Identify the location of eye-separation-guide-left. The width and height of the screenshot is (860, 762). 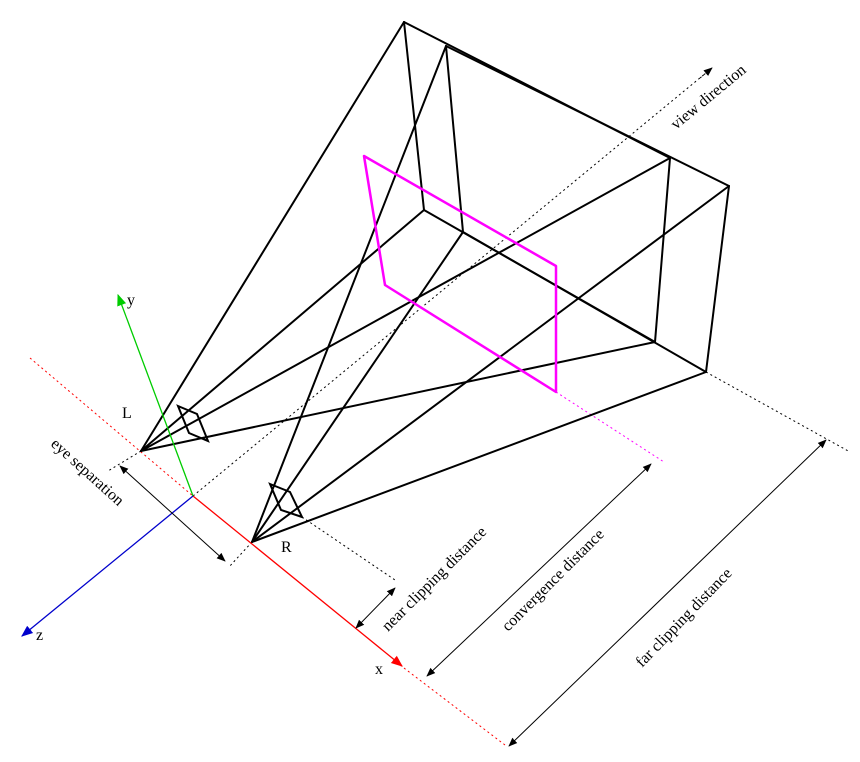
(124, 461).